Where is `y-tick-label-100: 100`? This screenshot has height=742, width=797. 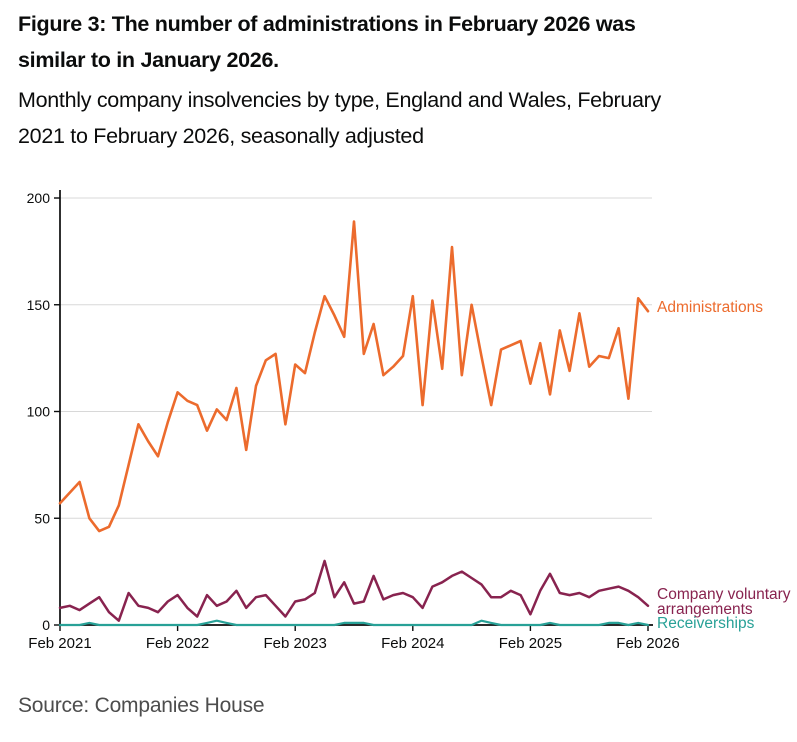
y-tick-label-100: 100 is located at coordinates (39, 412).